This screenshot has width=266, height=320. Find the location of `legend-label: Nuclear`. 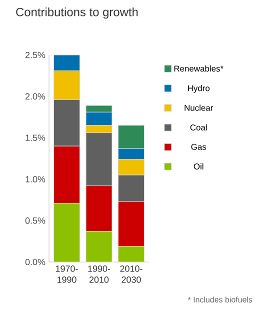

legend-label: Nuclear is located at coordinates (199, 107).